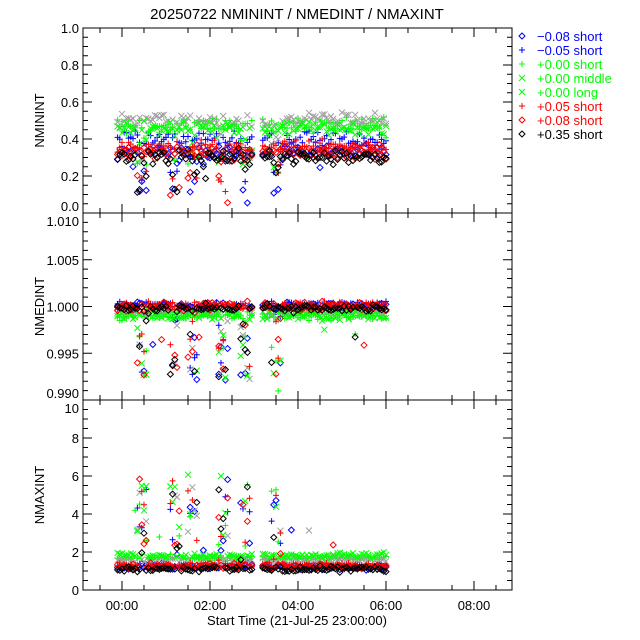 This screenshot has height=640, width=640. Describe the element at coordinates (62, 221) in the screenshot. I see `y-tick-label: 1.010` at that location.